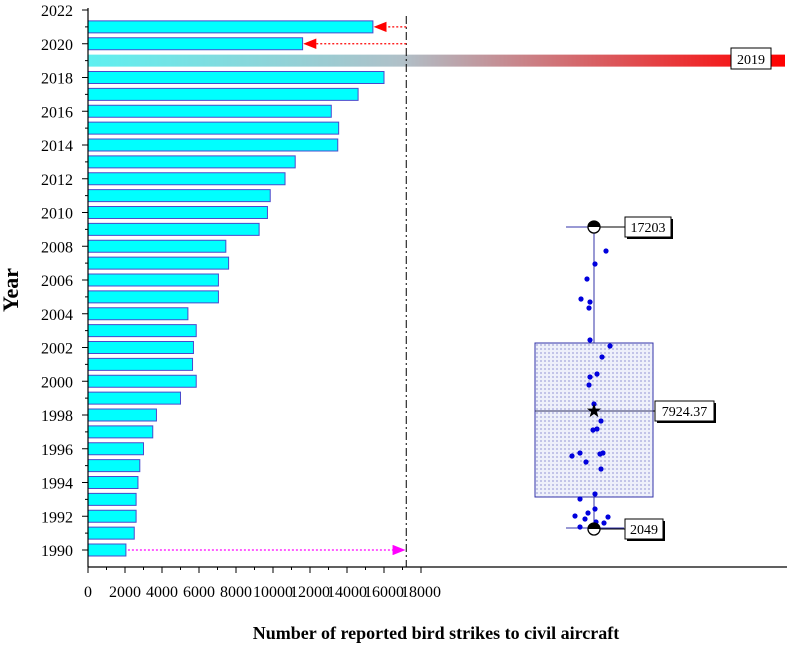 Image resolution: width=789 pixels, height=645 pixels. What do you see at coordinates (157, 246) in the screenshot?
I see `bar-2008` at bounding box center [157, 246].